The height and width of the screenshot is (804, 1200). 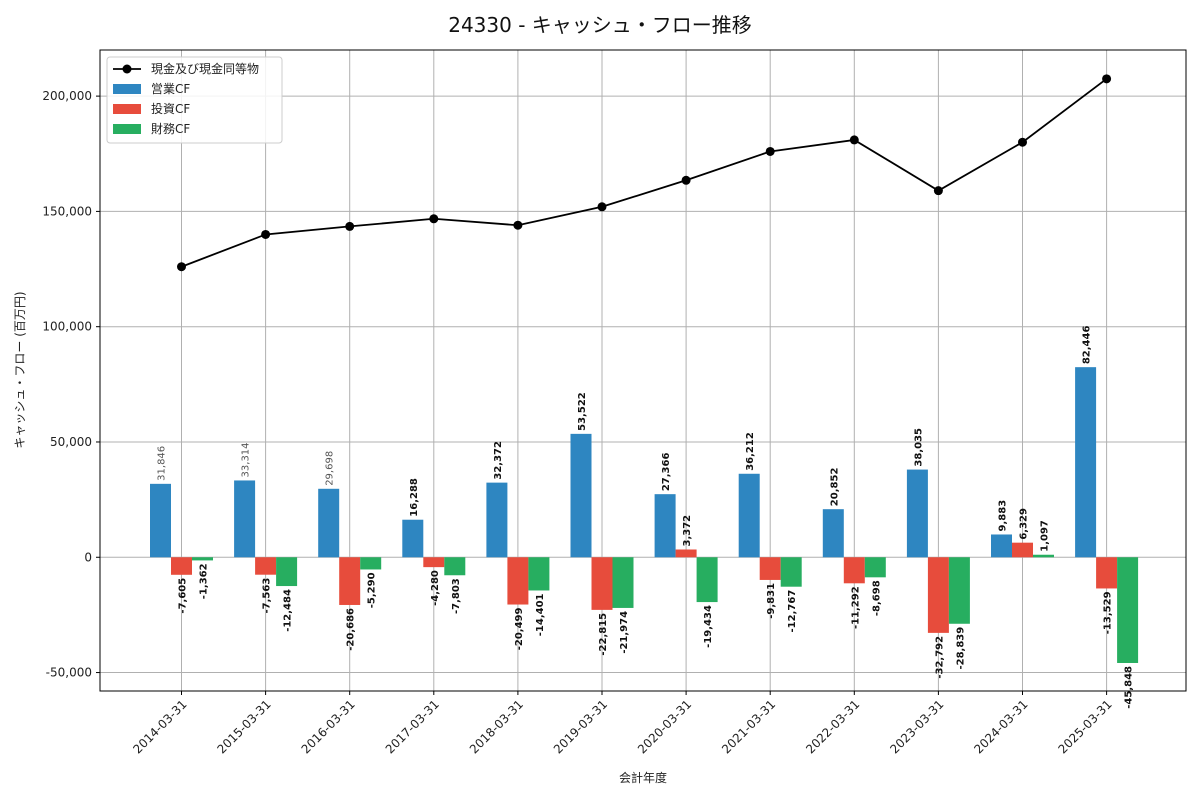 I want to click on x-tick-label: 2019-03-31, so click(x=580, y=726).